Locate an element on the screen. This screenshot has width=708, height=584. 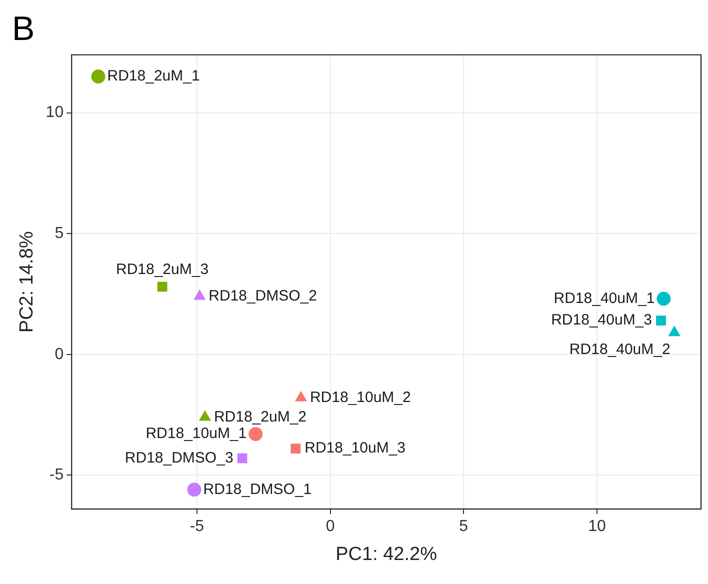
y-axis-title: PC2: 14.8% is located at coordinates (27, 282).